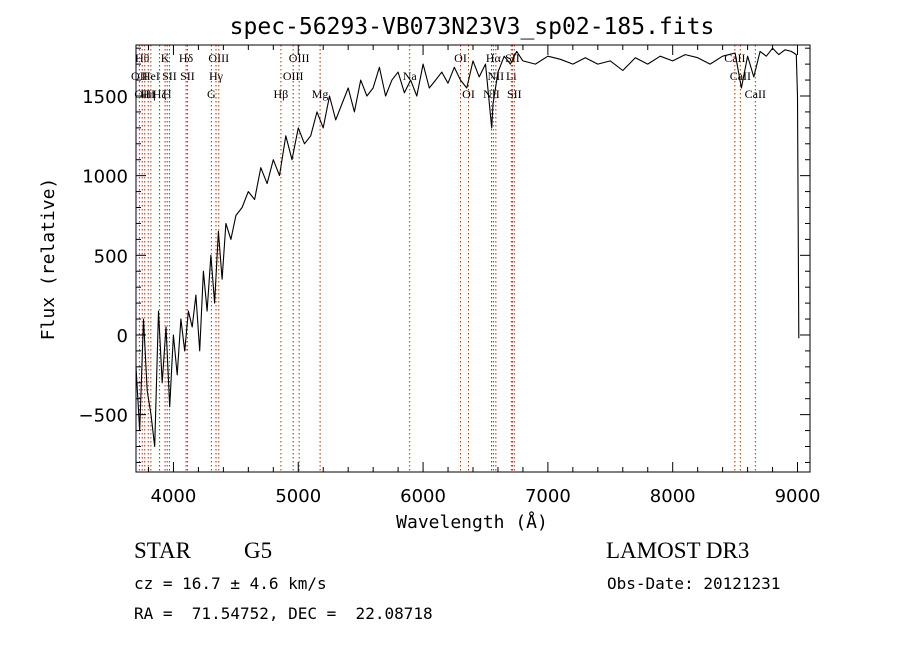  Describe the element at coordinates (694, 583) in the screenshot. I see `obs-date: Obs-Date: 20121231` at that location.